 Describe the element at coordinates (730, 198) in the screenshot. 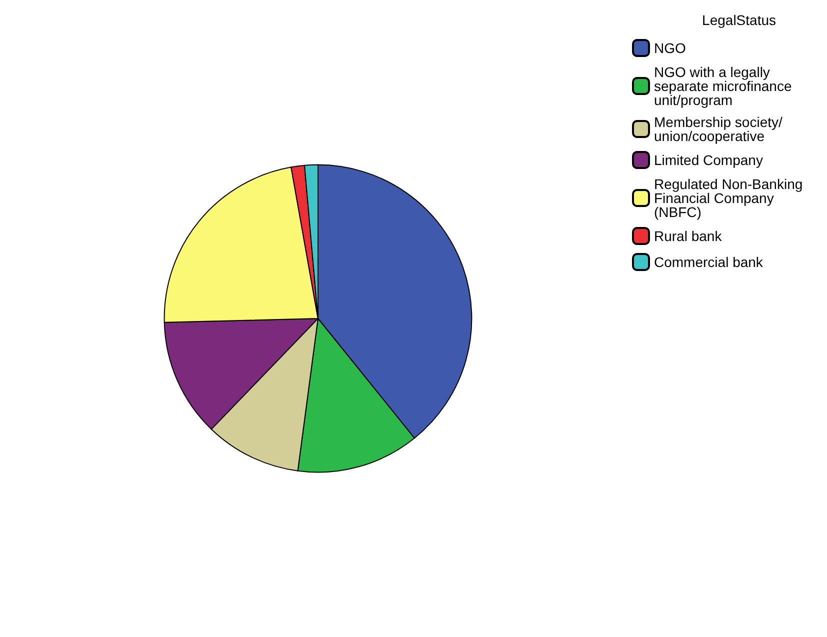

I see `legend-label: Regulated Non-Banking Financial Company (NBFC)` at that location.